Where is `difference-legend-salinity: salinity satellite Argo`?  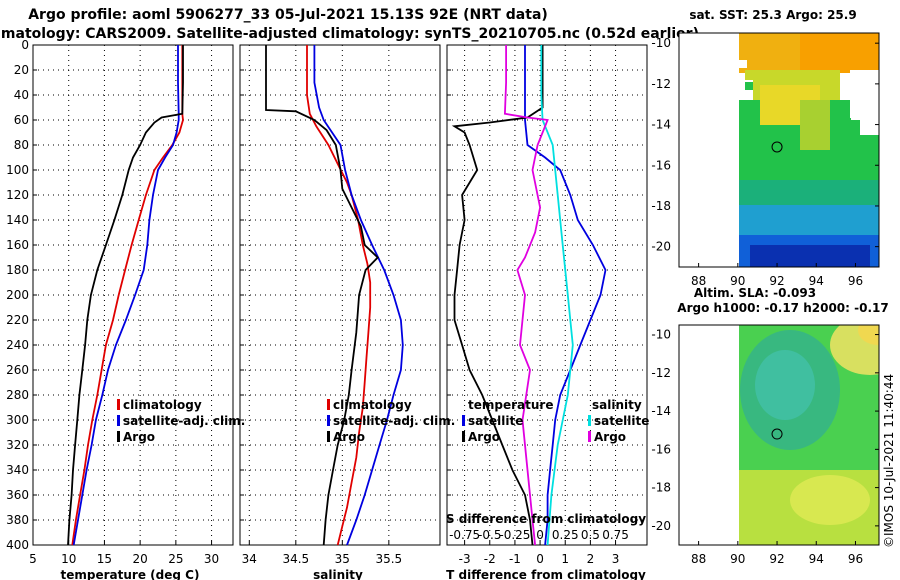
difference-legend-salinity: salinity satellite Argo is located at coordinates (618, 421).